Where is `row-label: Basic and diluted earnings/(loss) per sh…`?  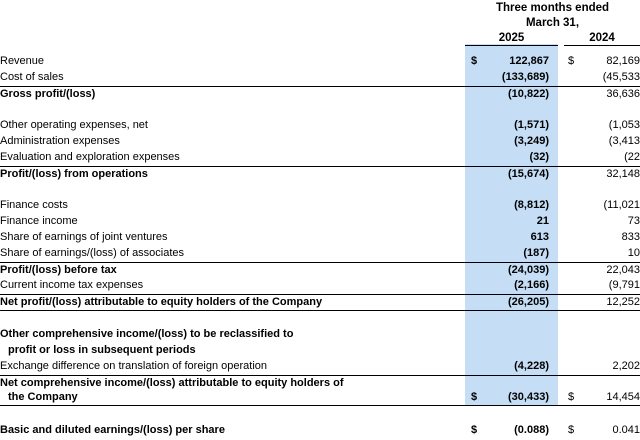
row-label: Basic and diluted earnings/(loss) per sh… is located at coordinates (112, 430).